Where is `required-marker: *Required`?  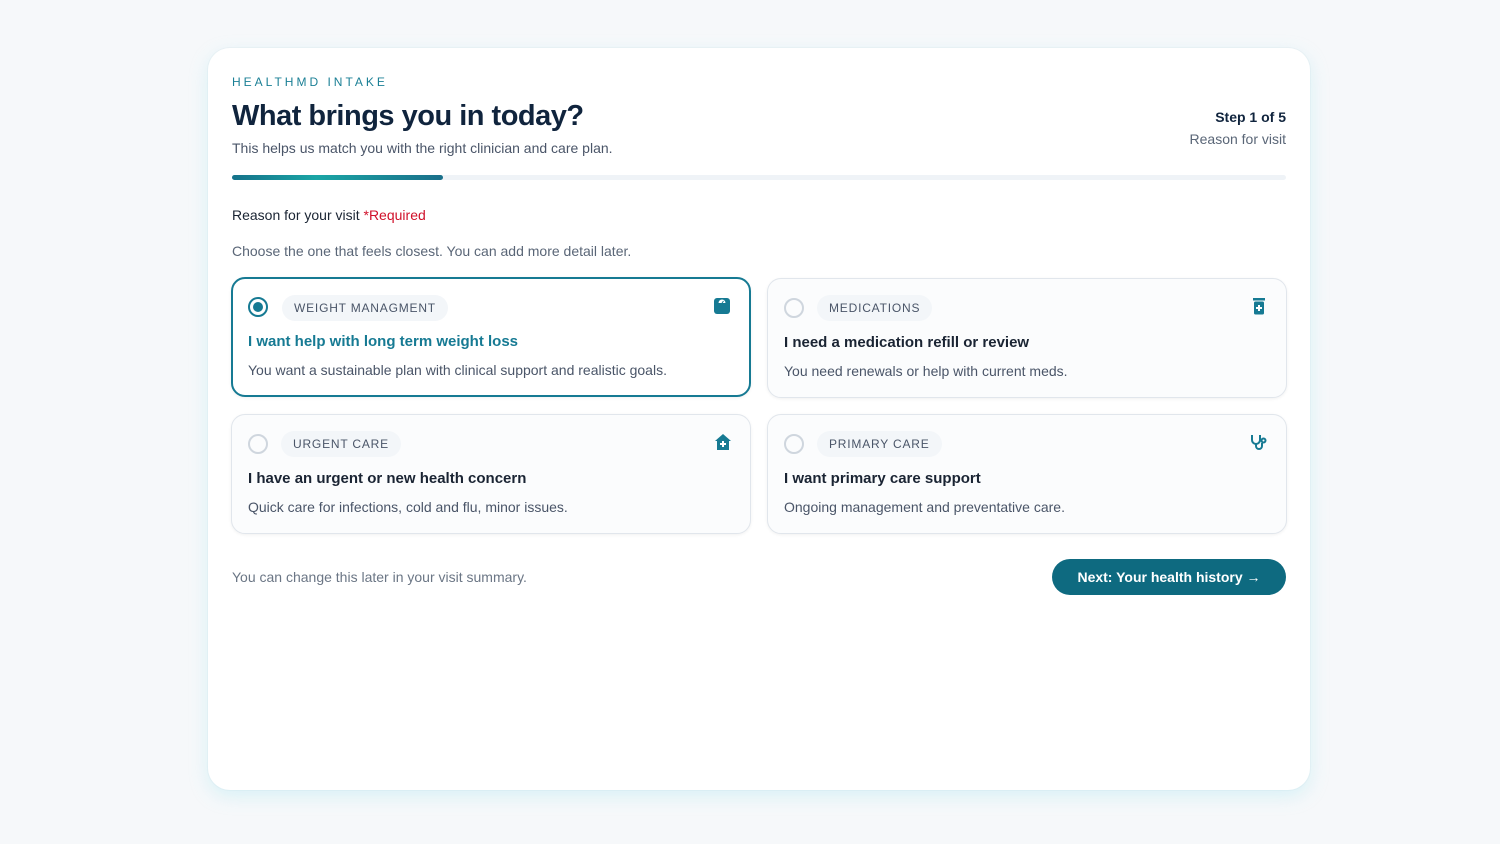 required-marker: *Required is located at coordinates (394, 215).